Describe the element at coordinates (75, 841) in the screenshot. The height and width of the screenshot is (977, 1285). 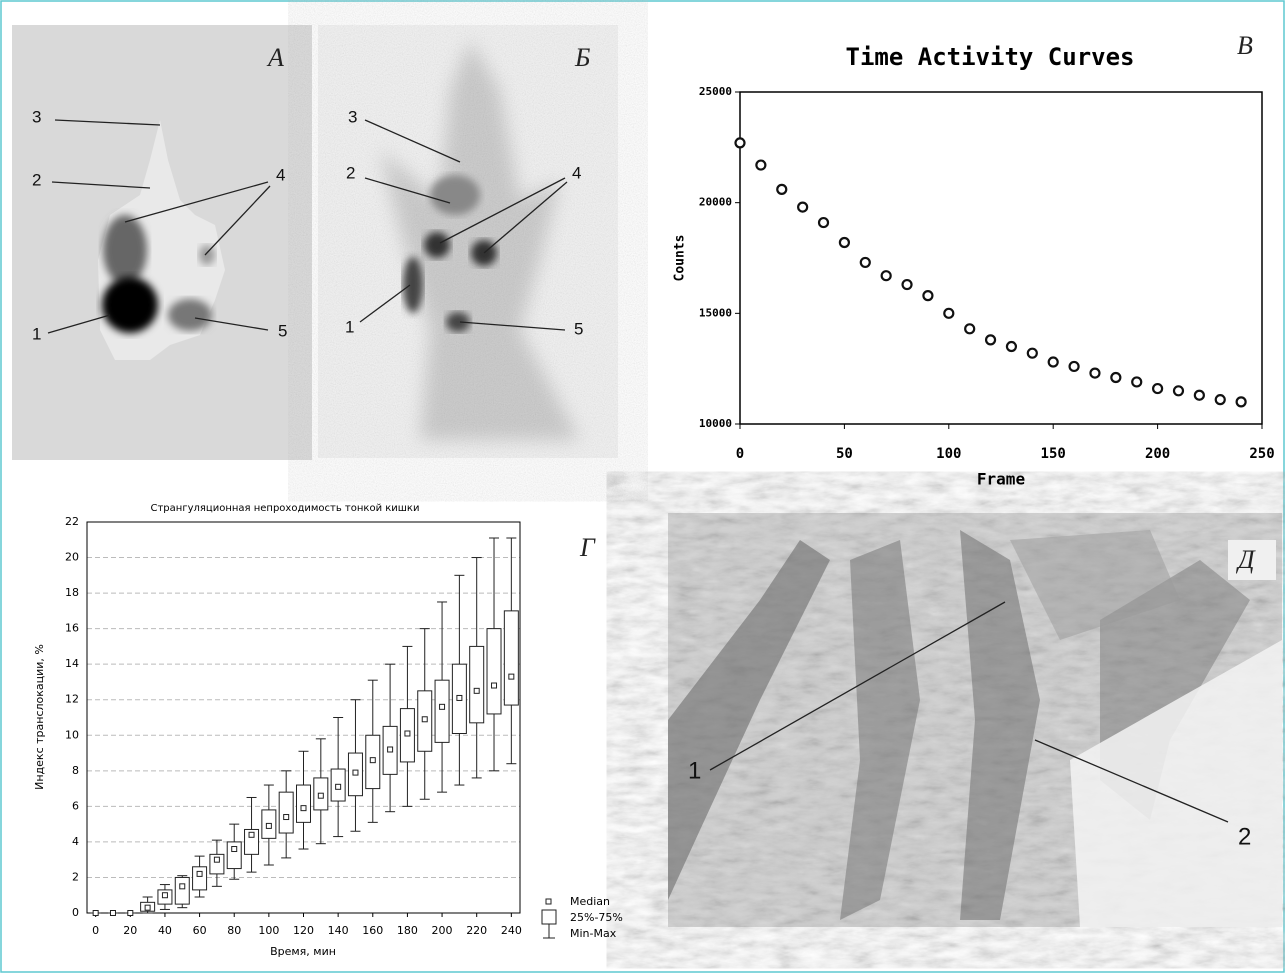
I see `y-tick-label: 4` at that location.